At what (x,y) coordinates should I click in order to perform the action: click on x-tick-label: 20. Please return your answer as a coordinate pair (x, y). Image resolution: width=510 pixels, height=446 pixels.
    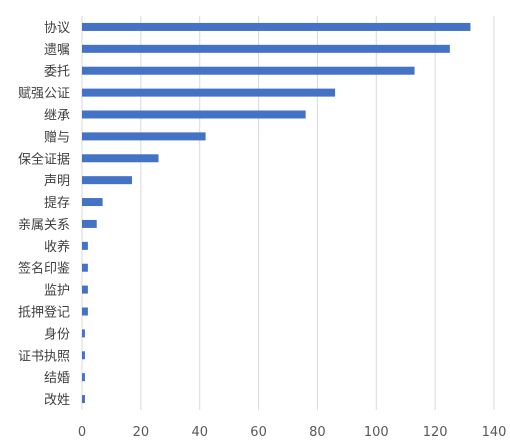
    Looking at the image, I should click on (141, 432).